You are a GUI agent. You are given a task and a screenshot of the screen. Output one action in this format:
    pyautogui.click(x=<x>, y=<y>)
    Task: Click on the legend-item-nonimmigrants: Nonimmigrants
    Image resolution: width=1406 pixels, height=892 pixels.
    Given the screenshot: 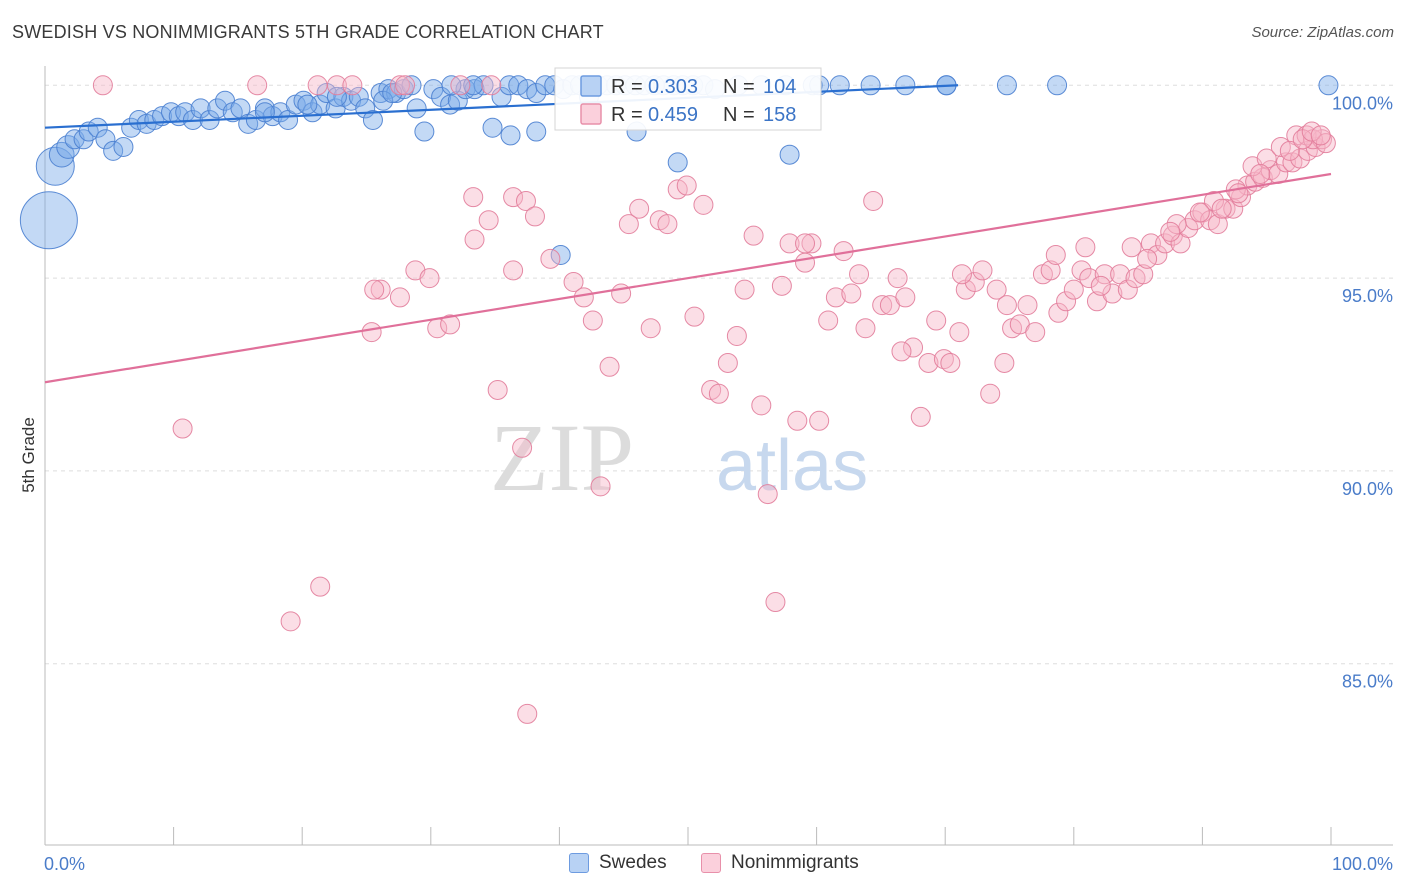 What is the action you would take?
    pyautogui.click(x=780, y=863)
    